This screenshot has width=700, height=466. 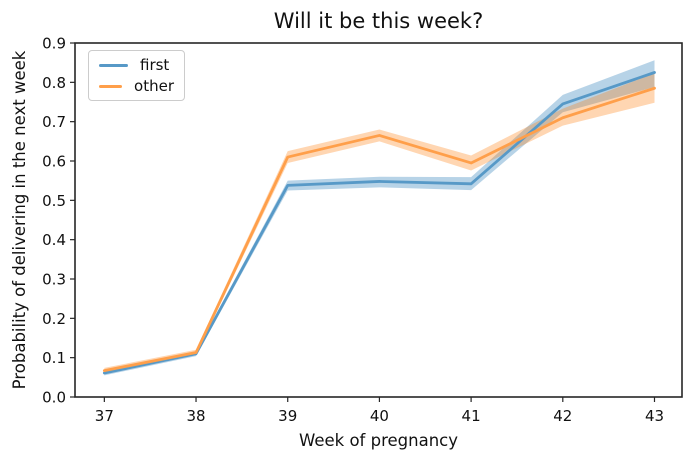 What do you see at coordinates (54, 201) in the screenshot?
I see `y-tick-label: 0.5` at bounding box center [54, 201].